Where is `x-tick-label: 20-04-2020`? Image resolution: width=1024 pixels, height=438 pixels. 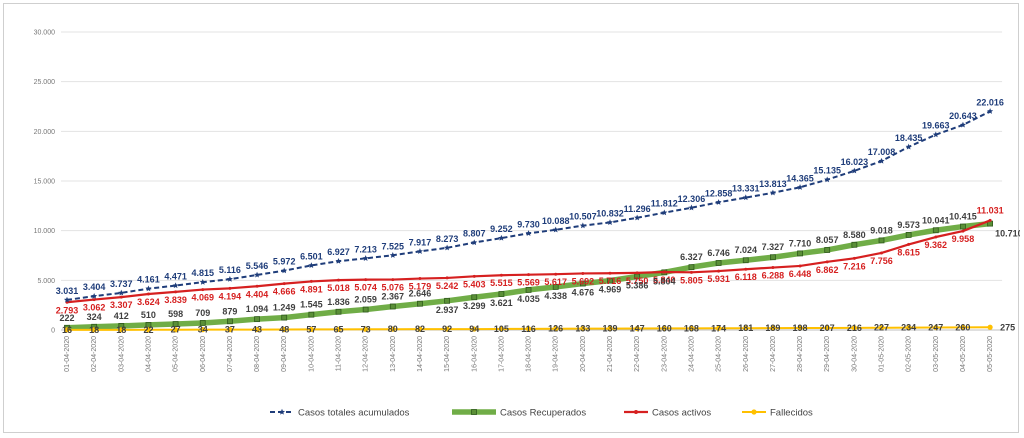 x-tick-label: 20-04-2020 is located at coordinates (583, 354).